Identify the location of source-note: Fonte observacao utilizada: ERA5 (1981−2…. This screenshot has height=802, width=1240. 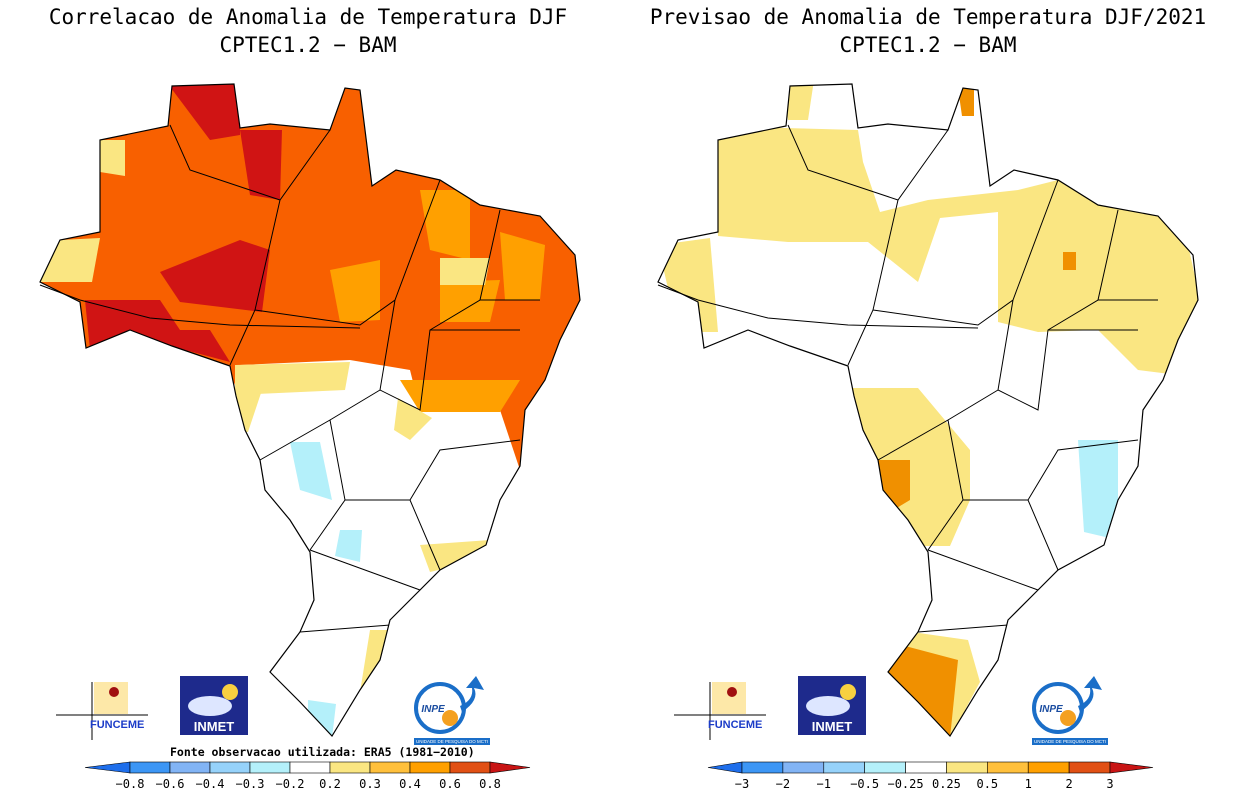
(322, 752).